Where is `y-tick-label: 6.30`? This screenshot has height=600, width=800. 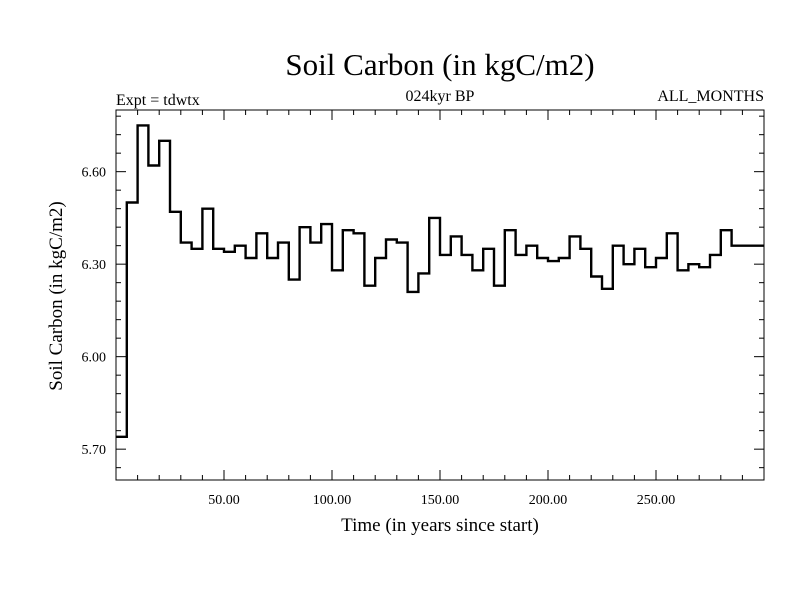 y-tick-label: 6.30 is located at coordinates (94, 265).